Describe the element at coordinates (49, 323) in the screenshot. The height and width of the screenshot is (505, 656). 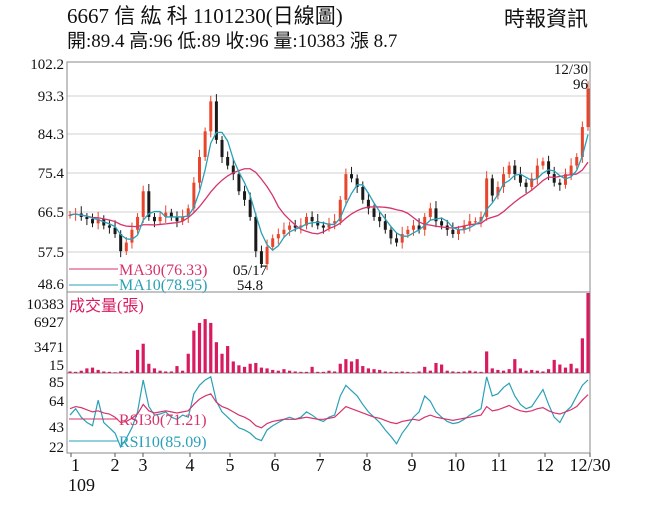
I see `volume-tick: 6927` at that location.